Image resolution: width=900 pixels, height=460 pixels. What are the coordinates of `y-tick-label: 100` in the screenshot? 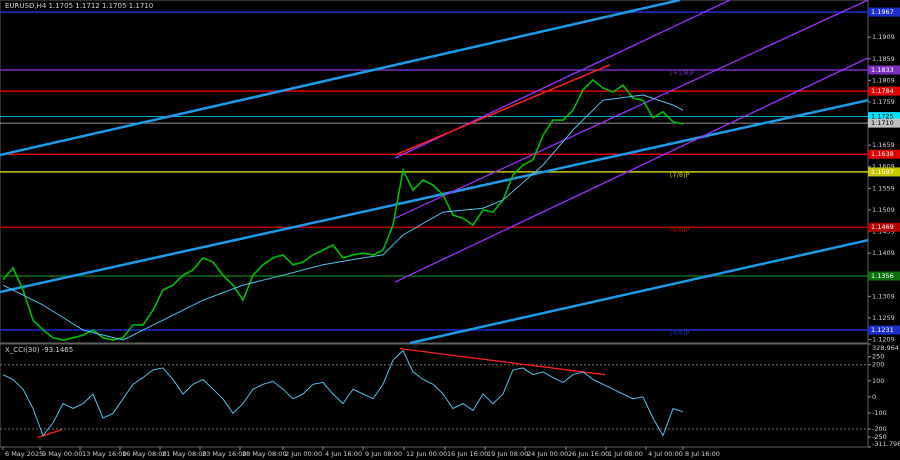 It's located at (878, 381).